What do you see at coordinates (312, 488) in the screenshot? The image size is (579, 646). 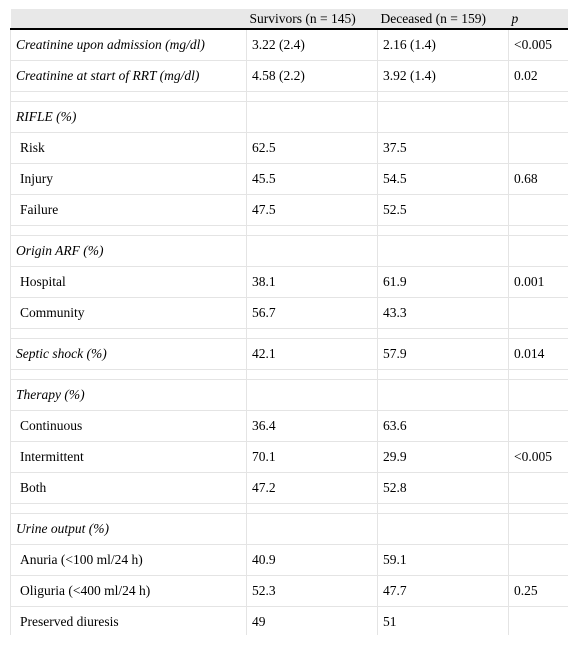 I see `survivors-value: 47.2` at bounding box center [312, 488].